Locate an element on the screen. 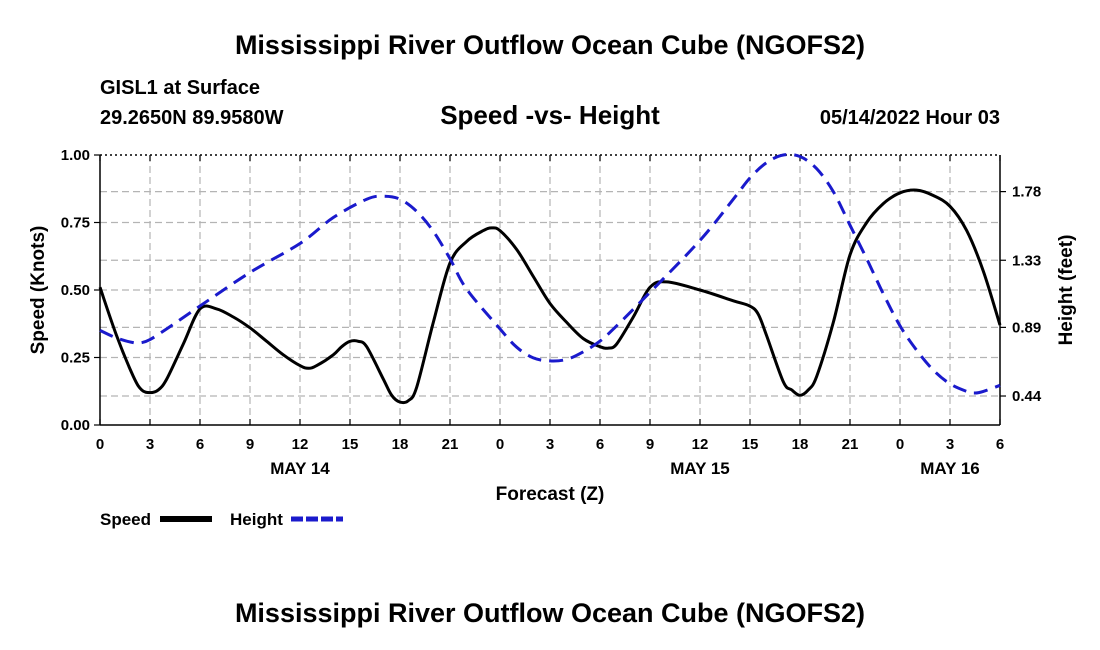 The height and width of the screenshot is (650, 1100). chart-title: Speed -vs- Height is located at coordinates (550, 115).